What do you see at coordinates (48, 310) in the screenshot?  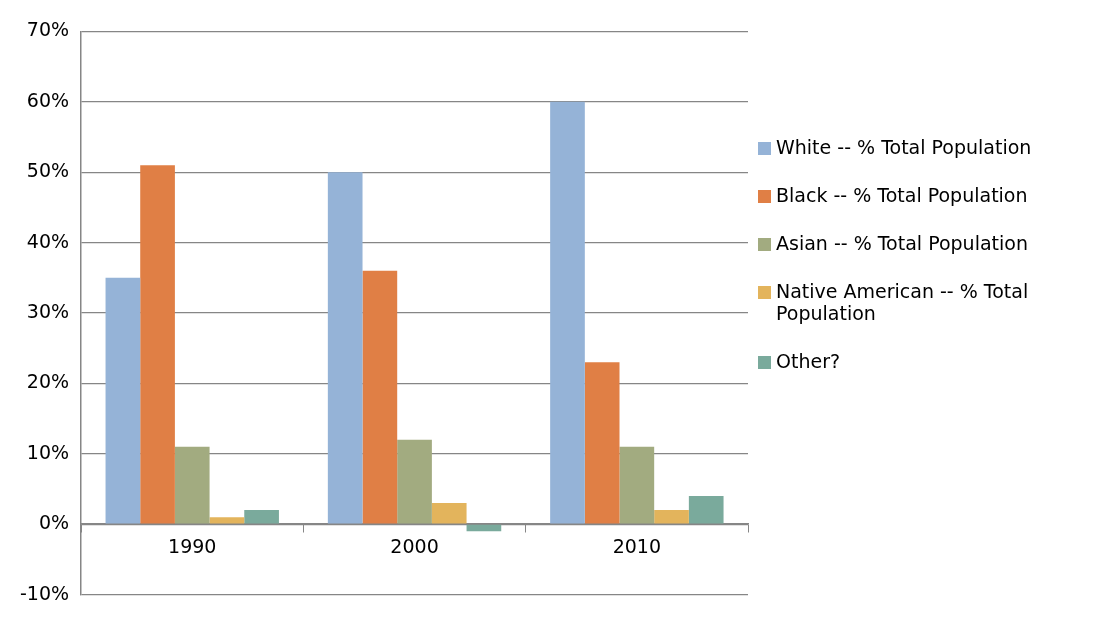 I see `y-tick-label: 30%` at bounding box center [48, 310].